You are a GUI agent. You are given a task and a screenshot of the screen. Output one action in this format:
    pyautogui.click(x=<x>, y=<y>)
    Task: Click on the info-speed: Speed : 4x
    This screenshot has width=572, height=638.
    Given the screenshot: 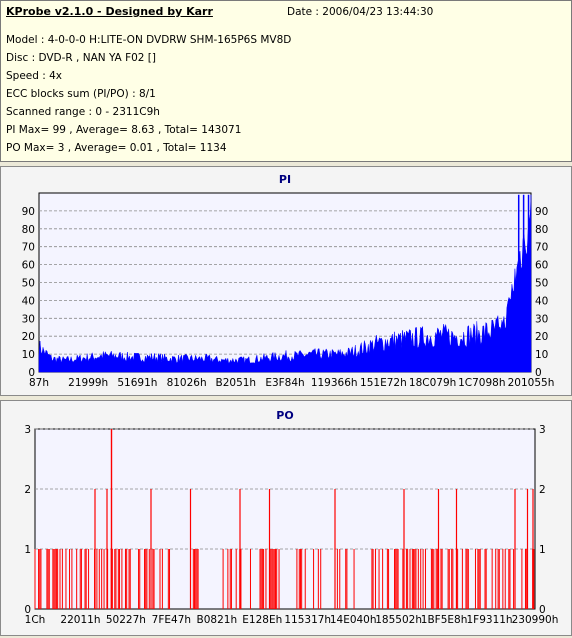 What is the action you would take?
    pyautogui.click(x=34, y=76)
    